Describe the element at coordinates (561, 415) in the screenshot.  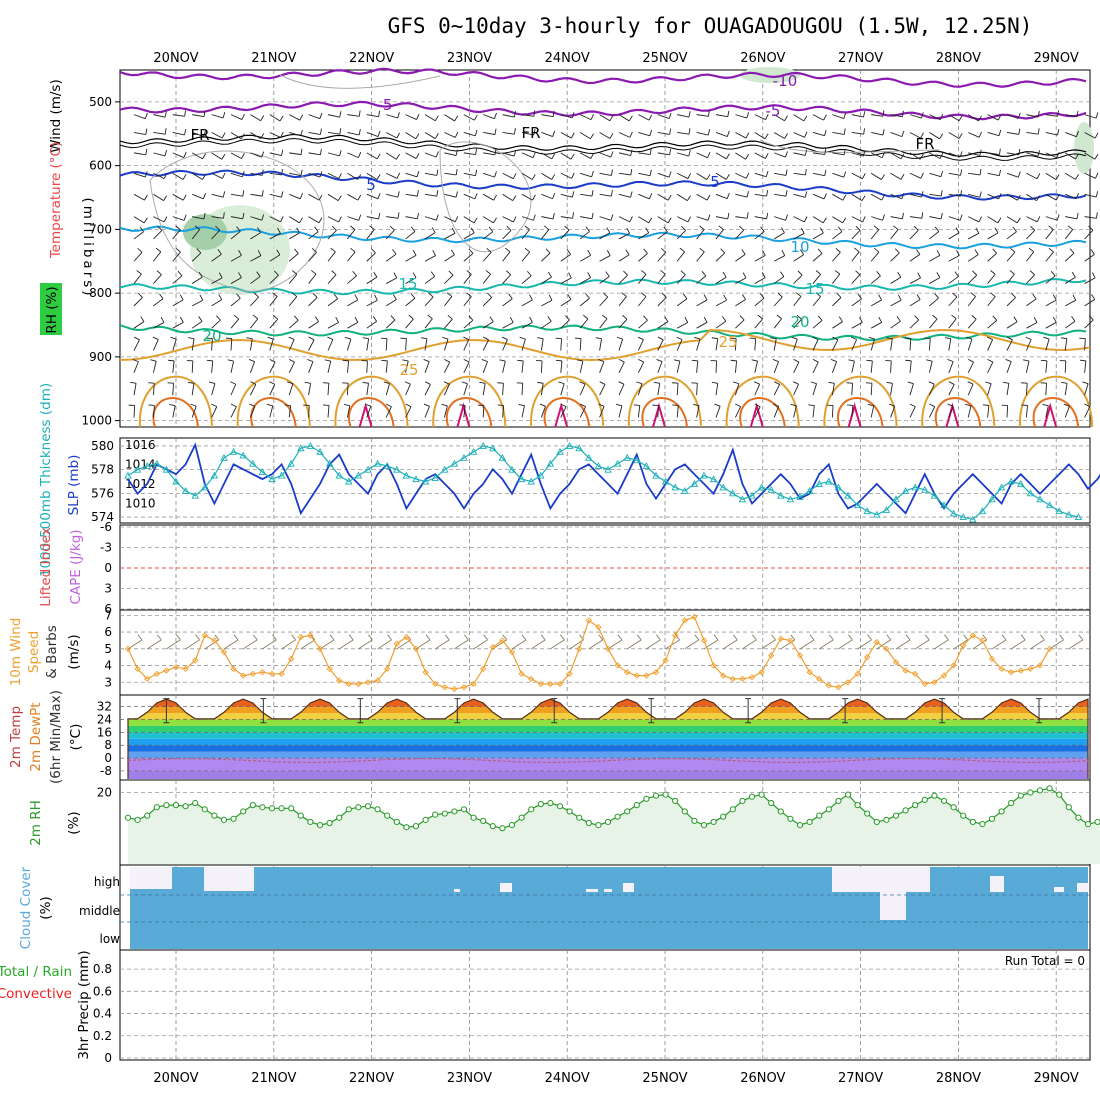
I see `isotherm-loop` at that location.